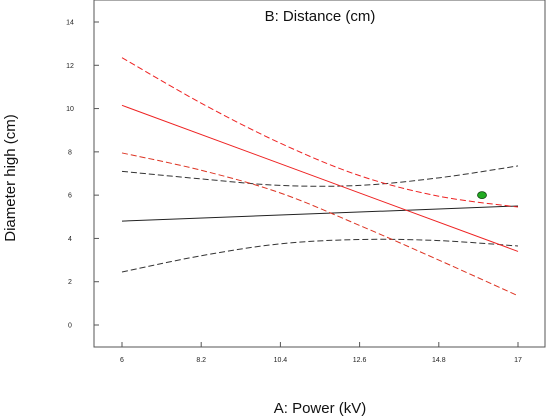 This screenshot has width=550, height=420. I want to click on design-point, so click(482, 195).